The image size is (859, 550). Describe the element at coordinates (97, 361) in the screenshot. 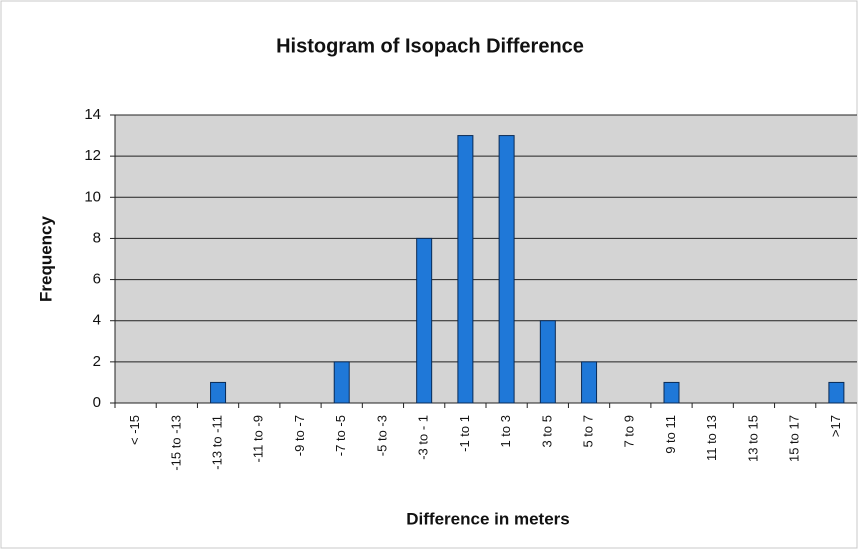

I see `y-tick-label: 2` at that location.